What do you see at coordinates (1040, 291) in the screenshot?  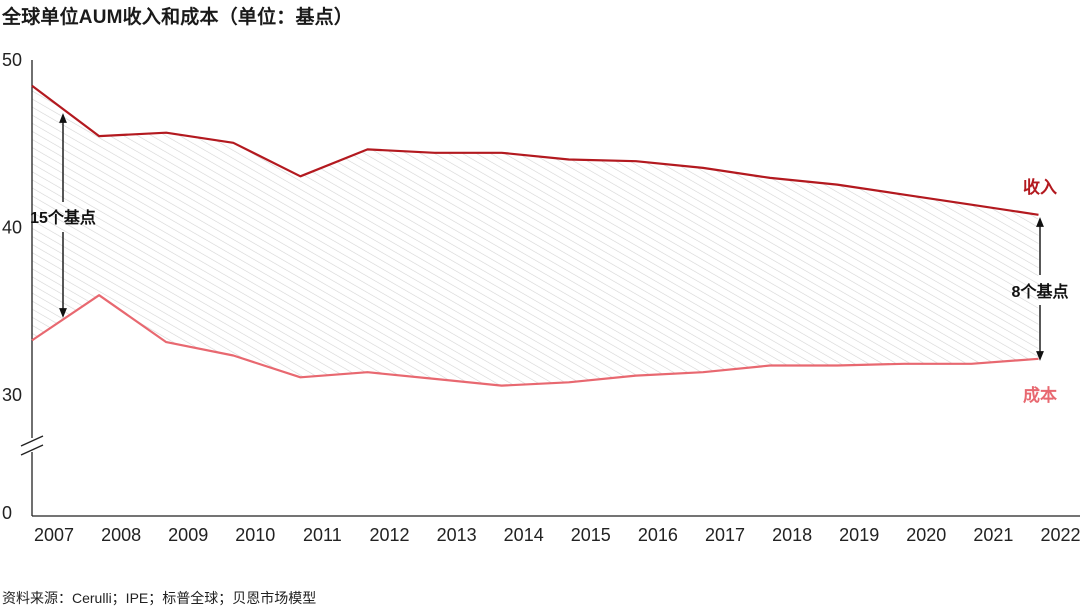 I see `annotation-label-right: 8个基点` at bounding box center [1040, 291].